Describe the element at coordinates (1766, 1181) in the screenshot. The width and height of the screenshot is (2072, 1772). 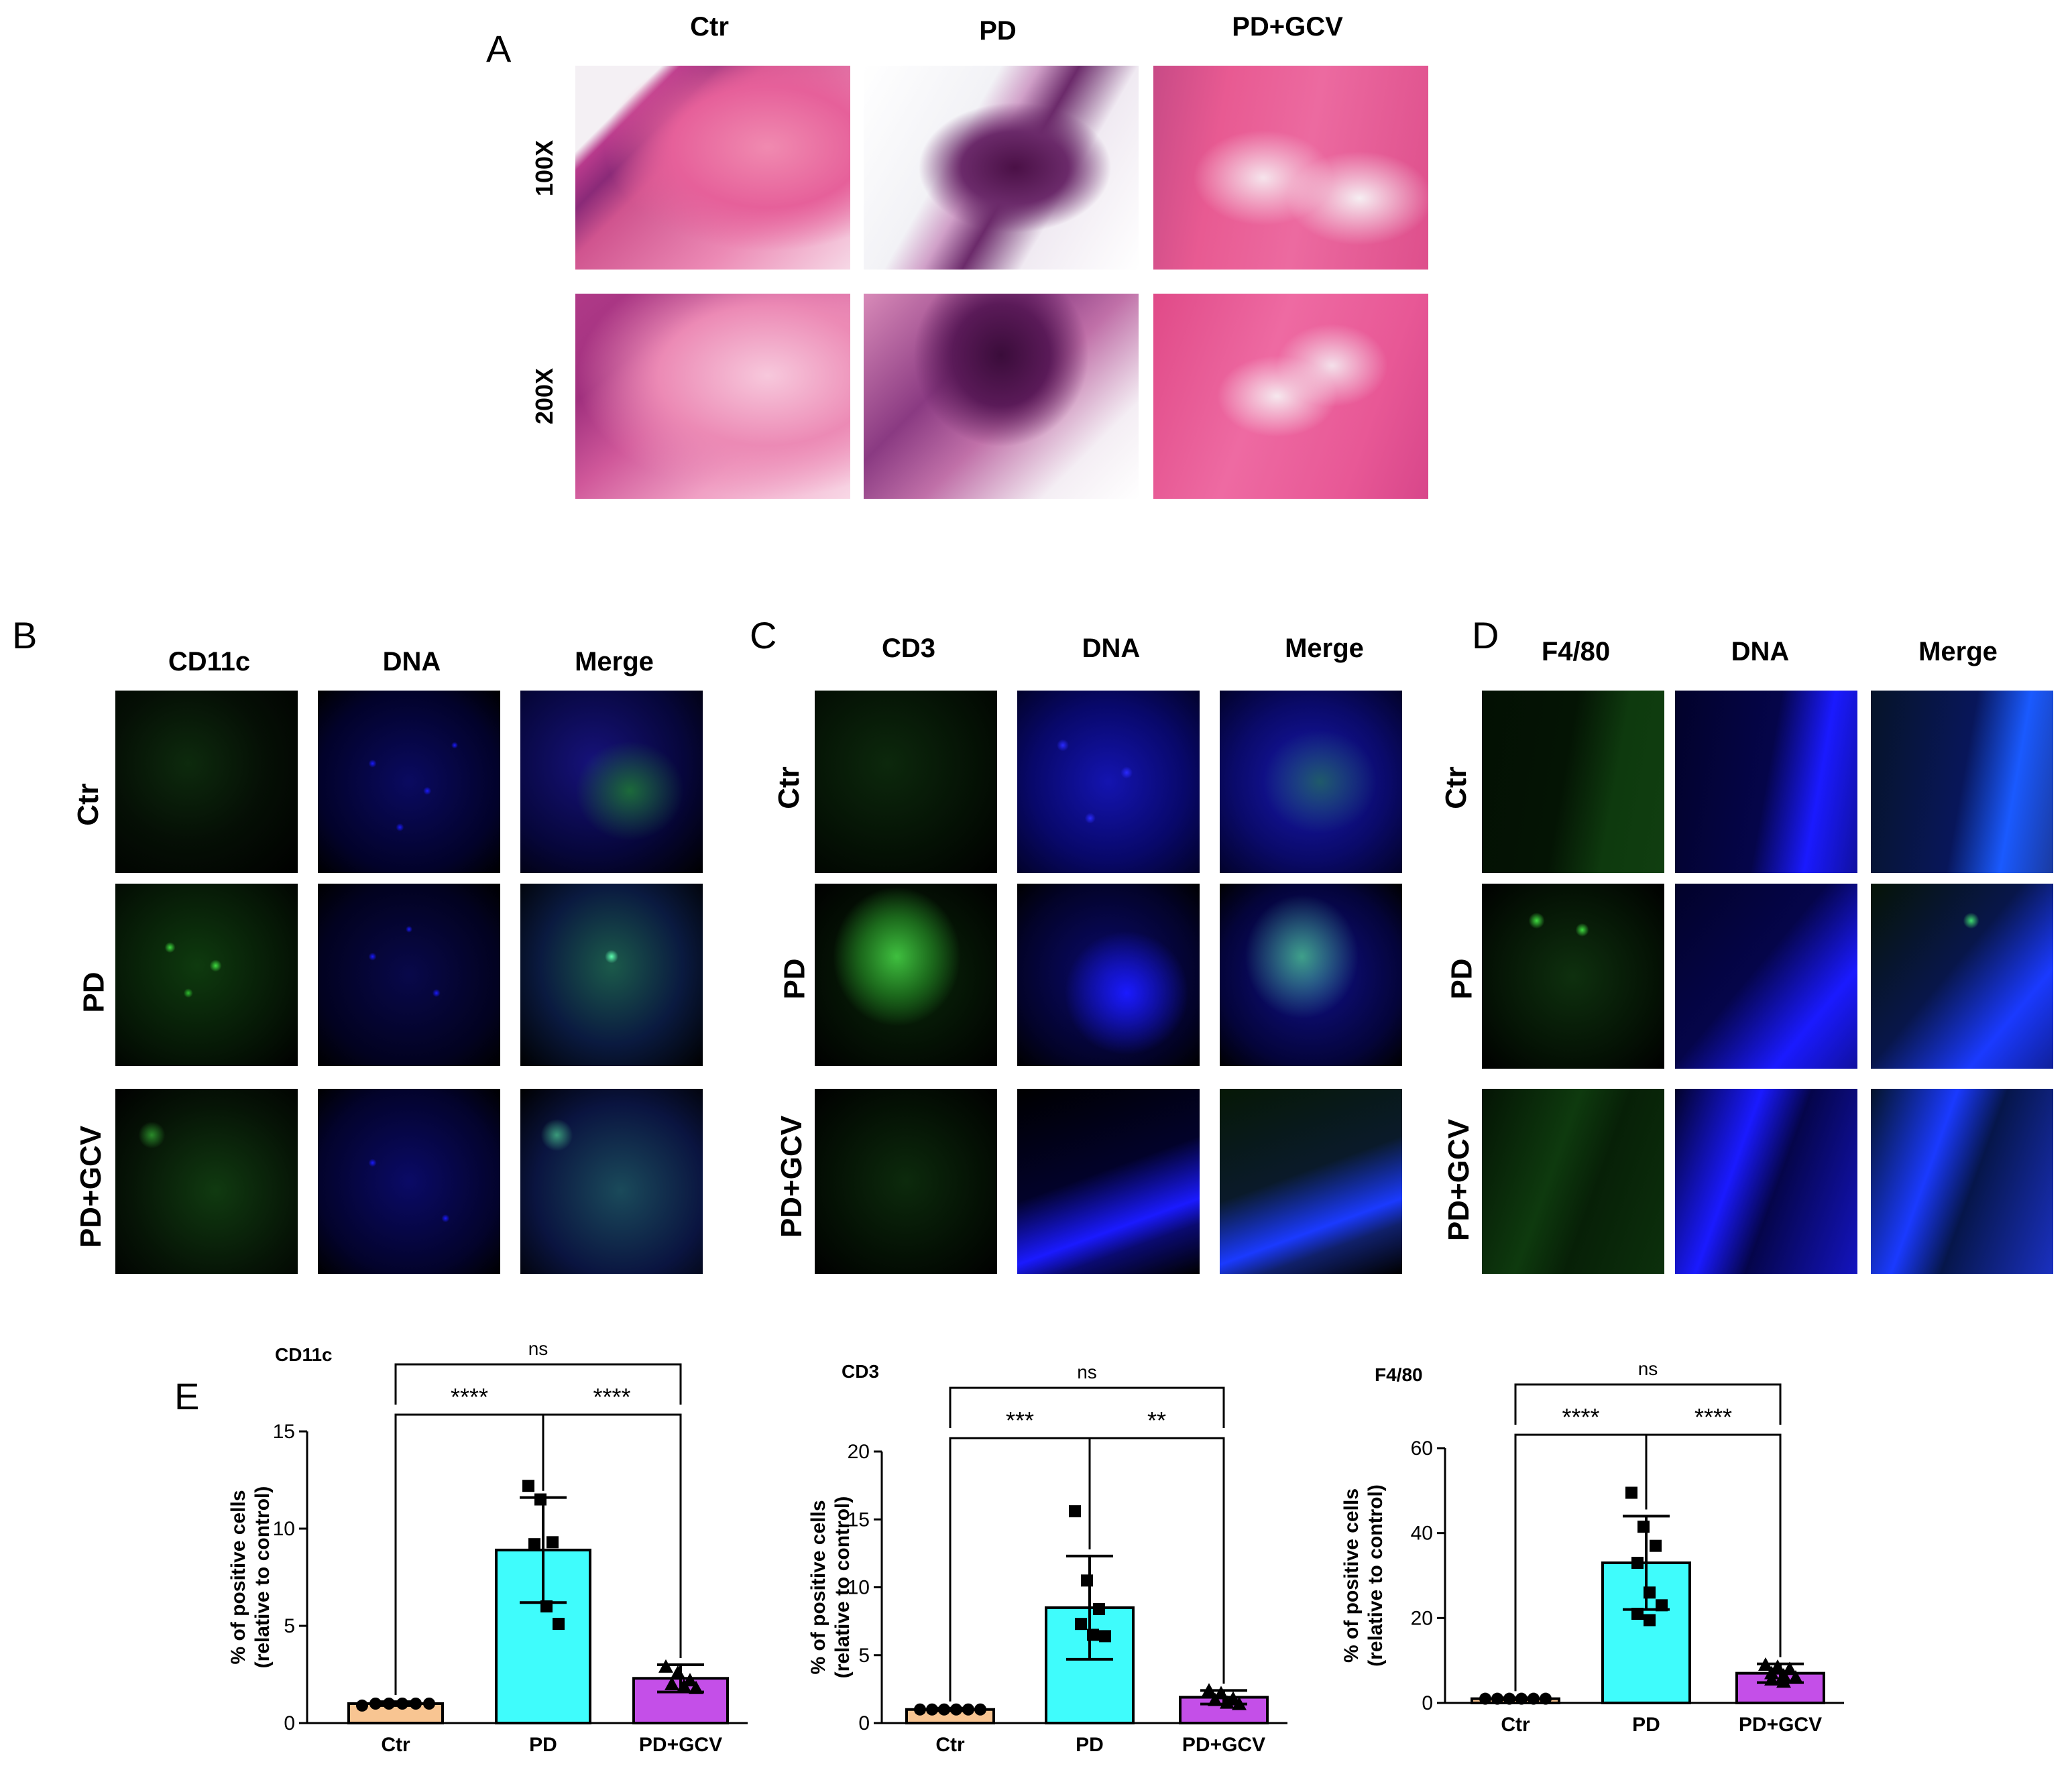
I see `if-dna-pdgcv-d` at that location.